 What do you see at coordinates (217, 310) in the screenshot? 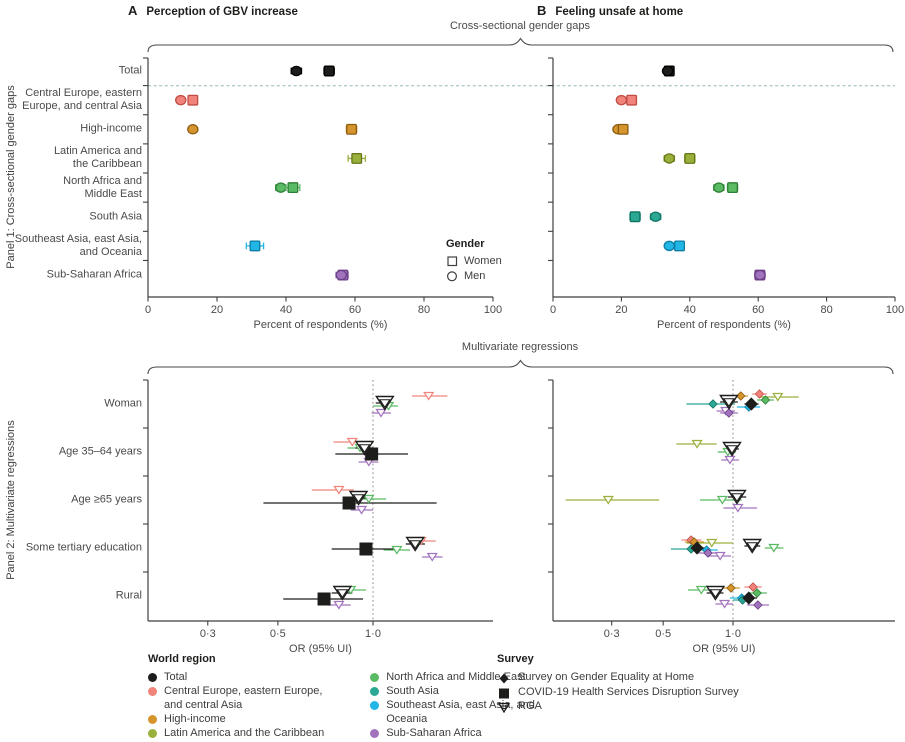
I see `top-left-x-tick-label: 20` at bounding box center [217, 310].